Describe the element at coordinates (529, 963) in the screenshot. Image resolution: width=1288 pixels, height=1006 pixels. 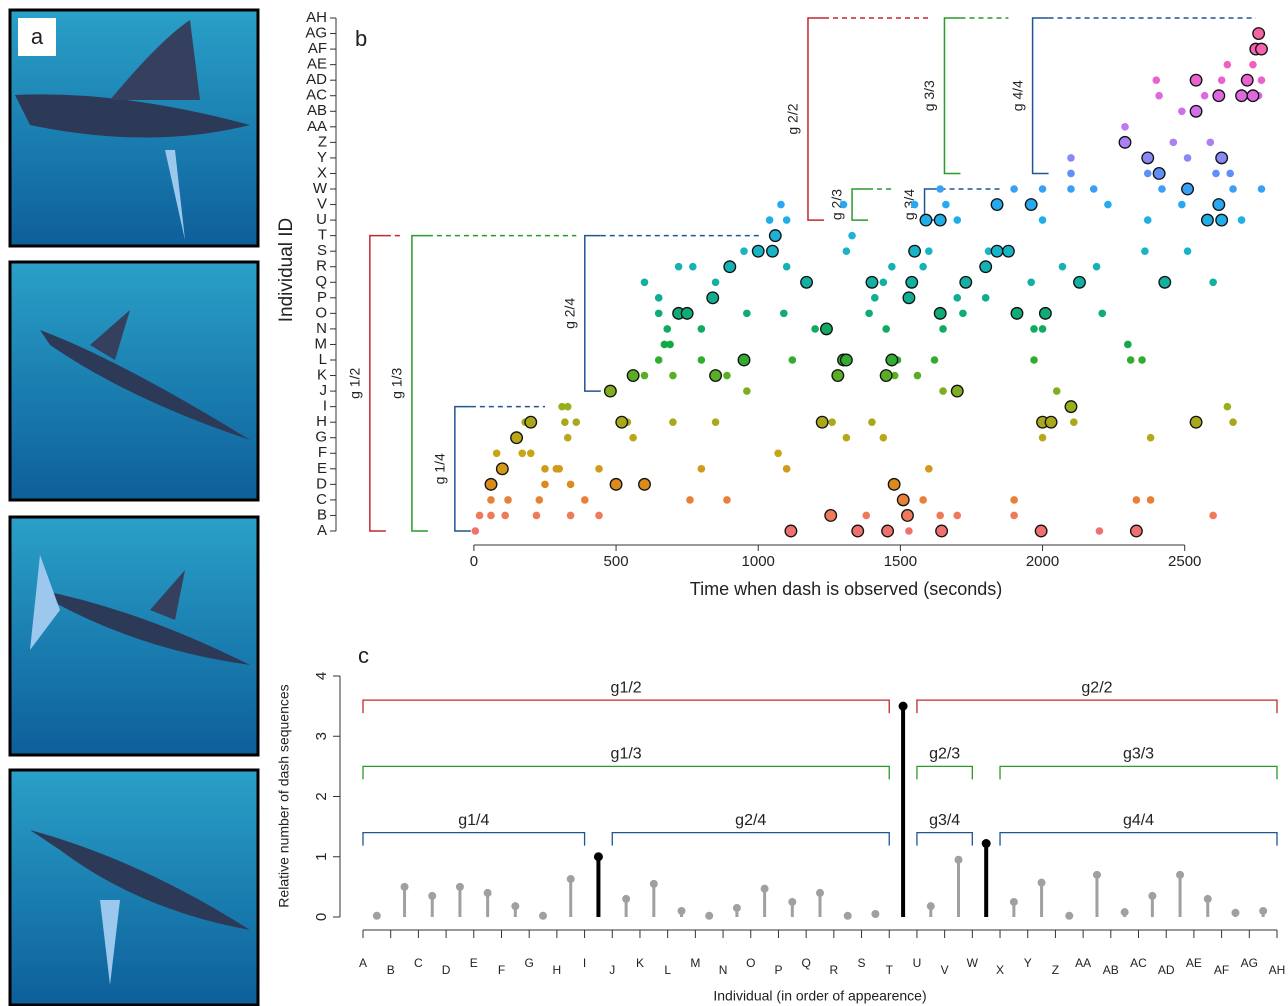
I see `x-tick-label: G` at that location.